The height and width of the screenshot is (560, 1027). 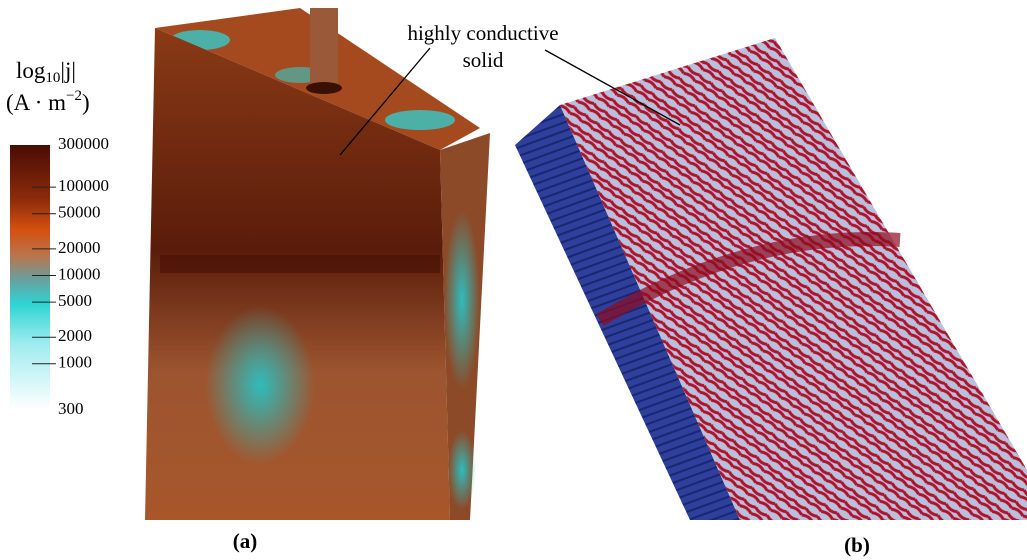 I want to click on colorbar-tick-label: 100000, so click(x=83, y=185).